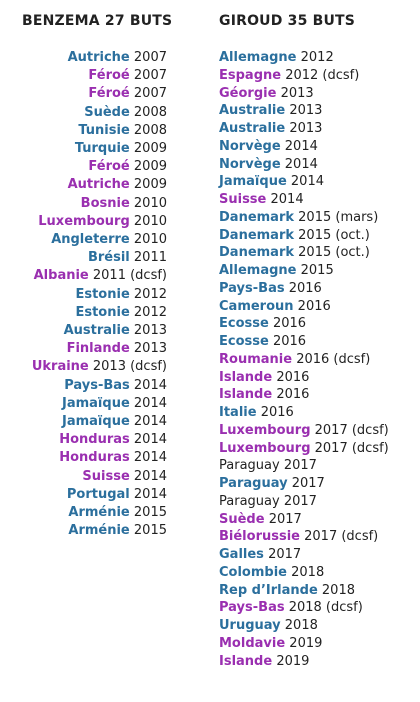 The image size is (420, 702). I want to click on goal-detail: 2017 (dcsf), so click(341, 537).